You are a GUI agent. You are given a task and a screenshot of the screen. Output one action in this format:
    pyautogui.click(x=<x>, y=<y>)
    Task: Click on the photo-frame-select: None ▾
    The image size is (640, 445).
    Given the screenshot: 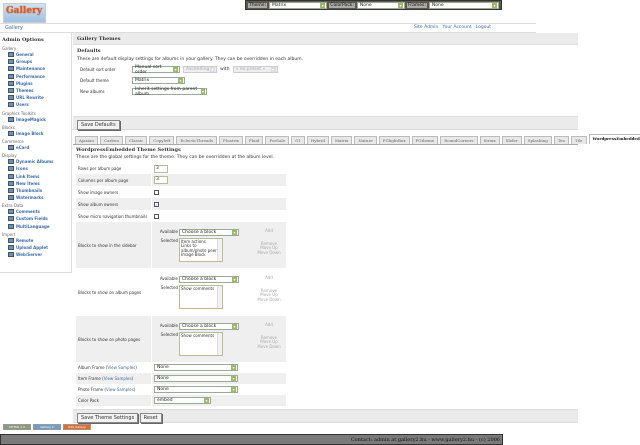 What is the action you would take?
    pyautogui.click(x=196, y=389)
    